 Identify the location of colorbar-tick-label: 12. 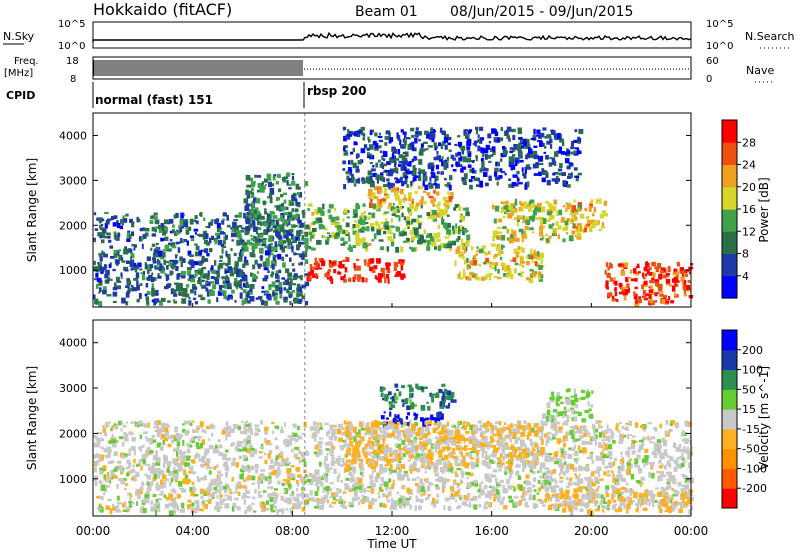
(749, 231).